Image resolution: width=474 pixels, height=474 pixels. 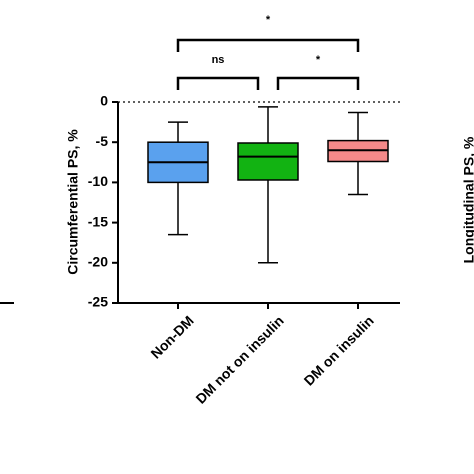 I want to click on y-tick-label: -20, so click(x=98, y=262).